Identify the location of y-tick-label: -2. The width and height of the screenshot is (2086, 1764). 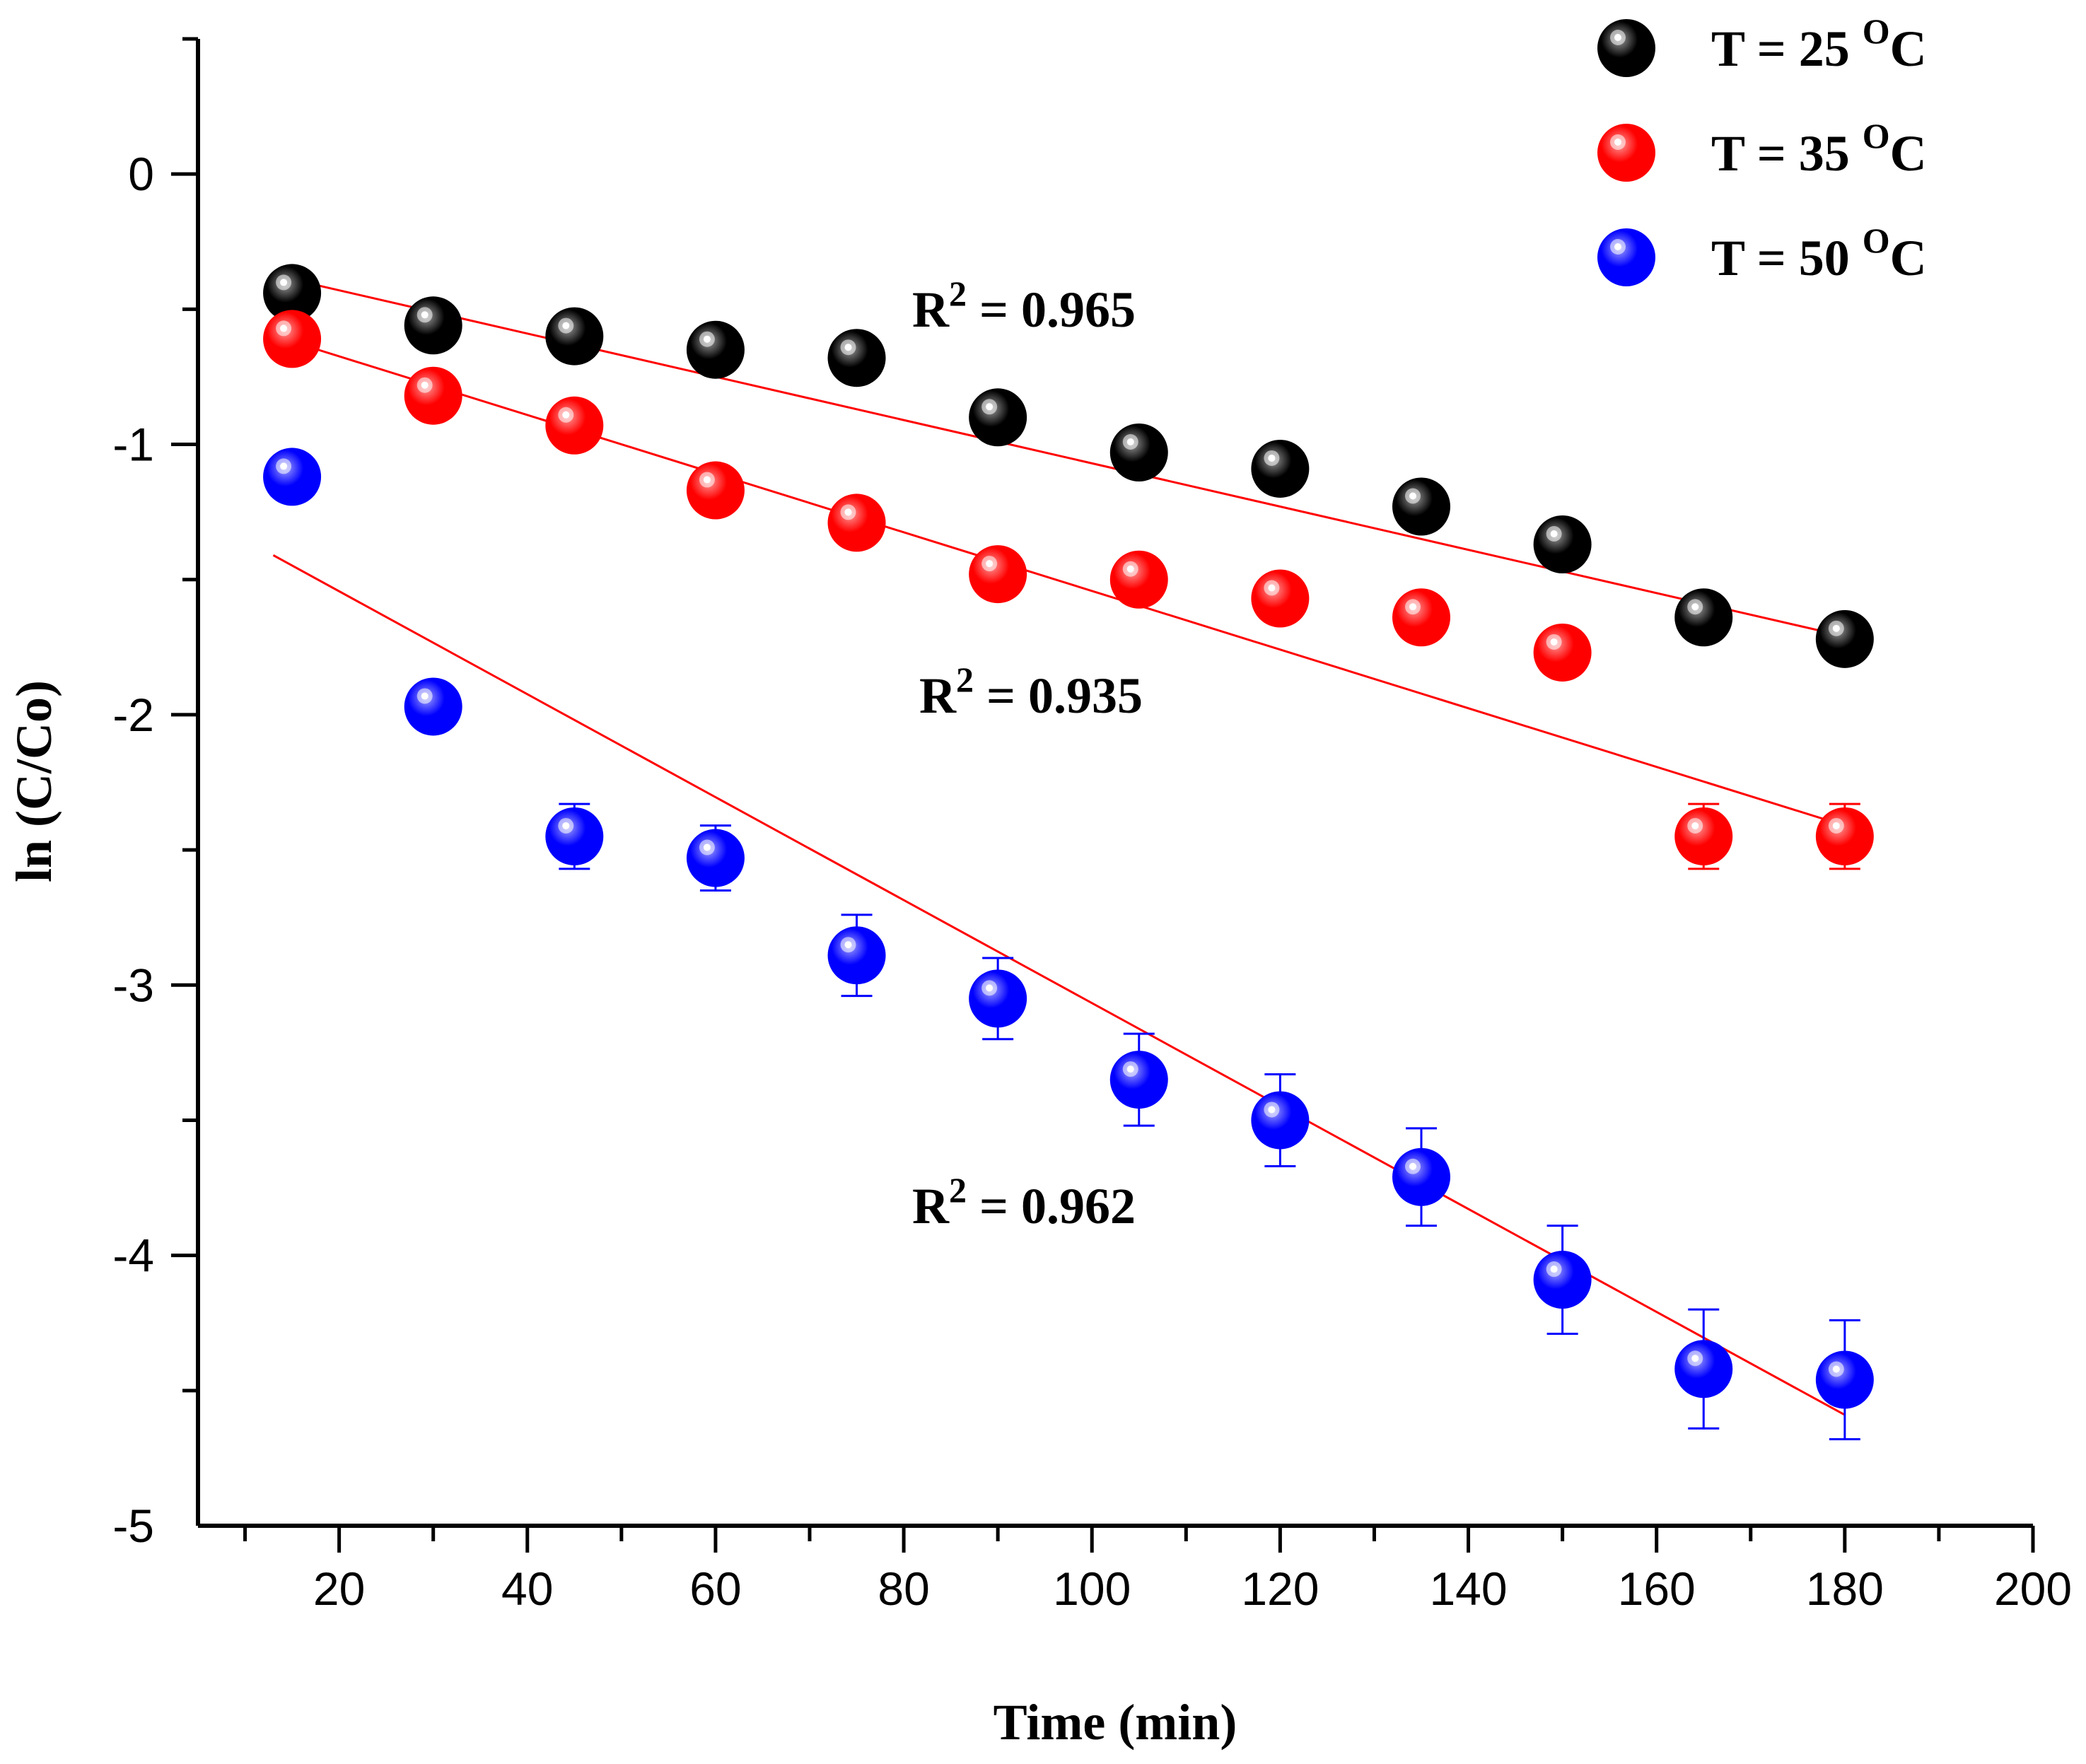
(133, 715).